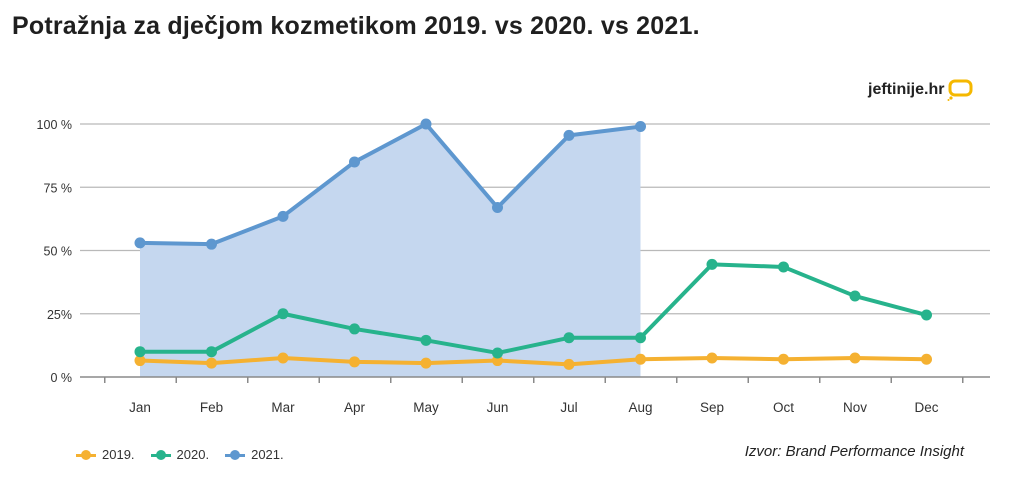 This screenshot has height=482, width=1024. I want to click on x-tick-label: Feb, so click(211, 407).